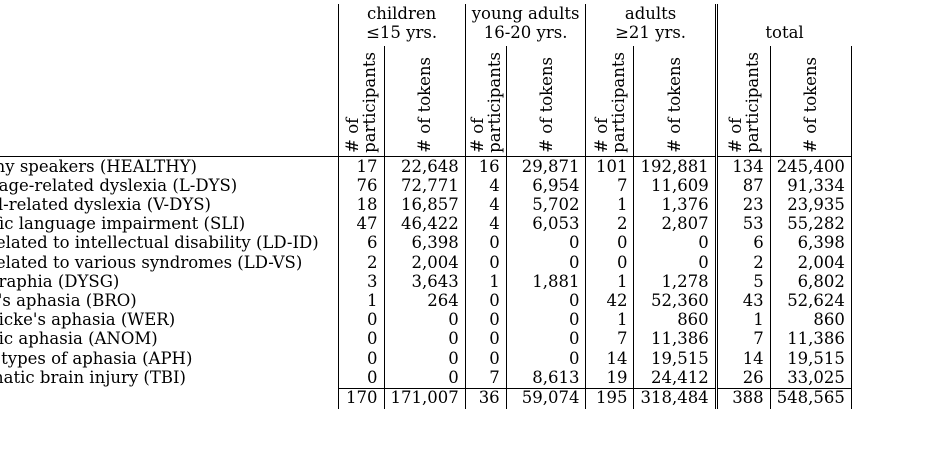 The image size is (933, 458). What do you see at coordinates (545, 378) in the screenshot?
I see `tokens-cell: 8,613` at bounding box center [545, 378].